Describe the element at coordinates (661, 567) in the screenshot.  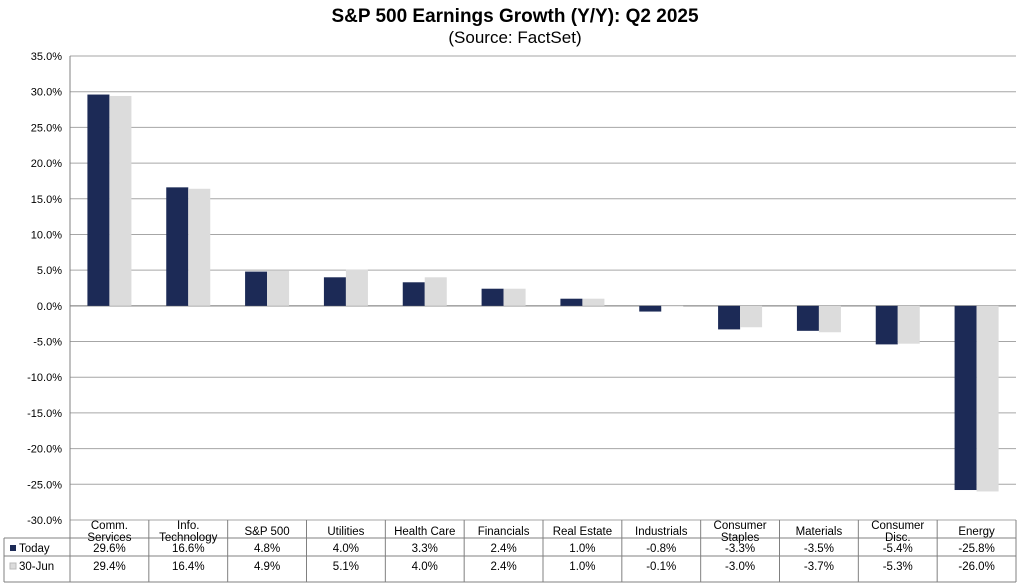
I see `data-label: -0.1%` at that location.